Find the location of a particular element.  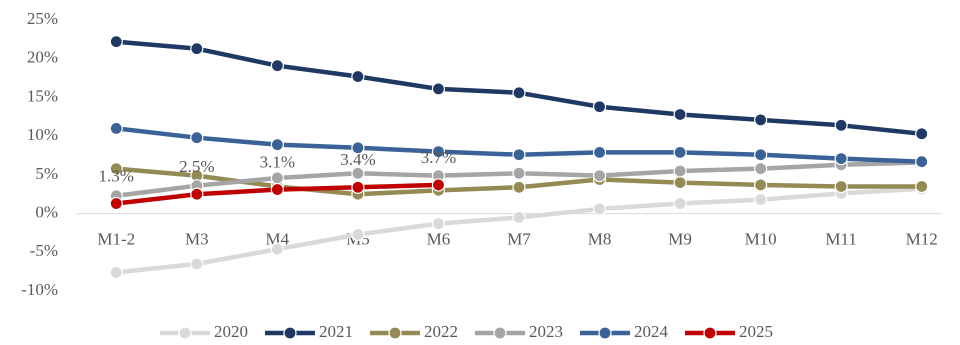

legend-label: 2025 is located at coordinates (756, 331).